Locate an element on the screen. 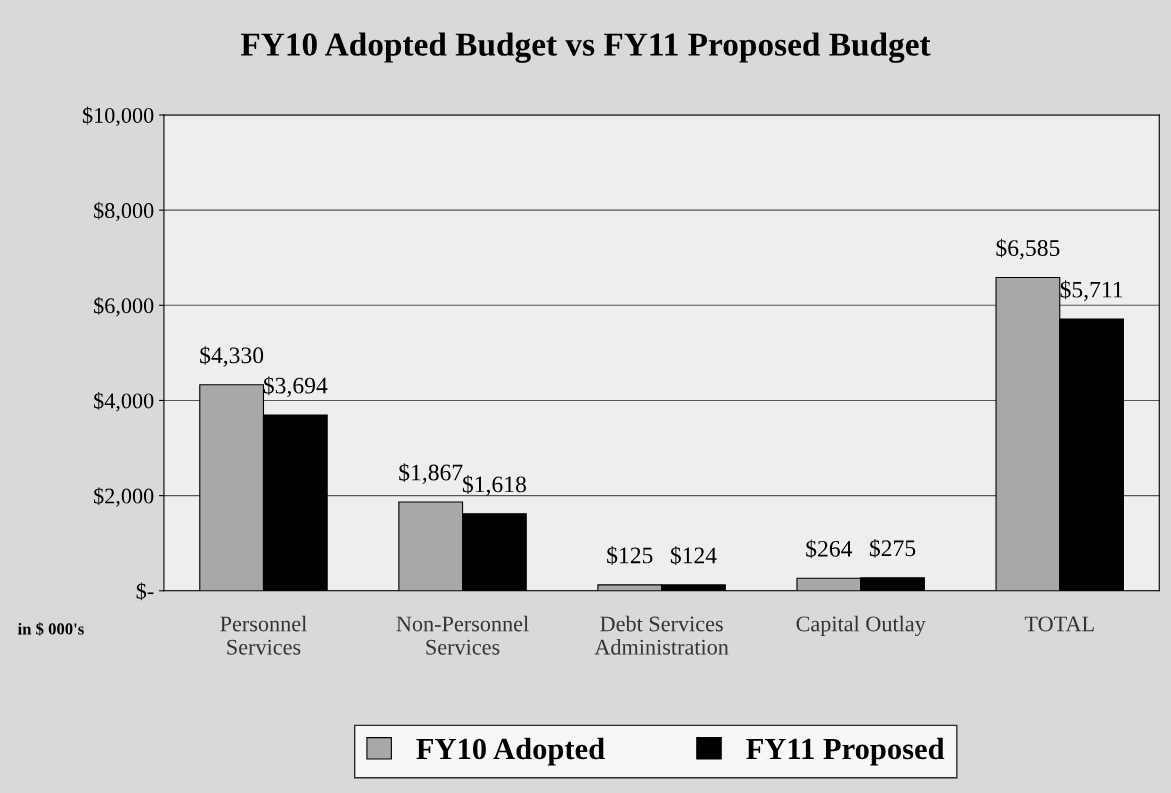 Image resolution: width=1171 pixels, height=793 pixels. y-tick-label: $- is located at coordinates (145, 591).